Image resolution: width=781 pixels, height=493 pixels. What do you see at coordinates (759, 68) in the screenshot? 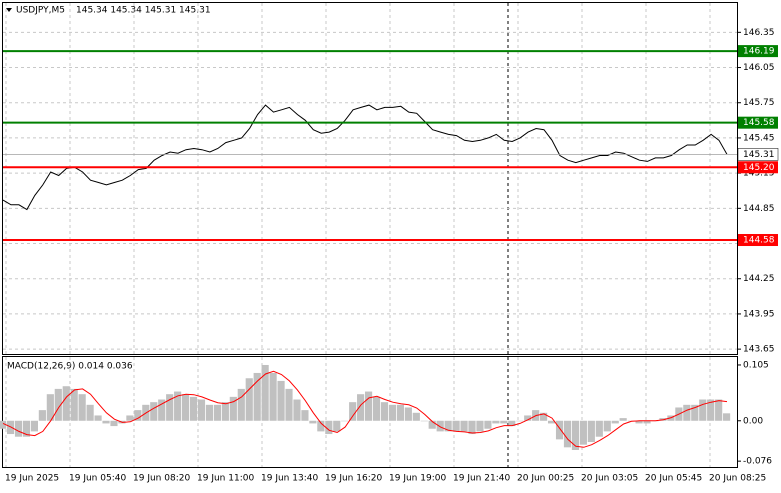
I see `y-tick-label: 146.05` at bounding box center [759, 68].